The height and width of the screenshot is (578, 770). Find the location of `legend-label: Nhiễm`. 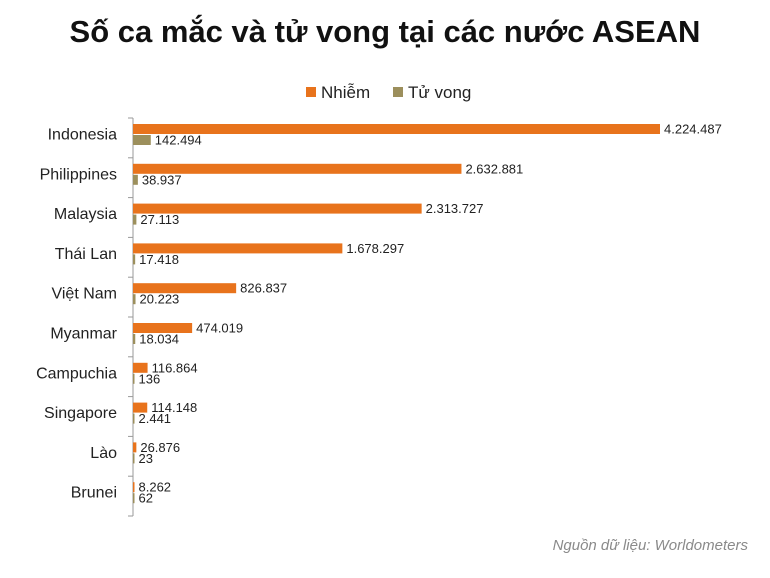

legend-label: Nhiễm is located at coordinates (345, 92).